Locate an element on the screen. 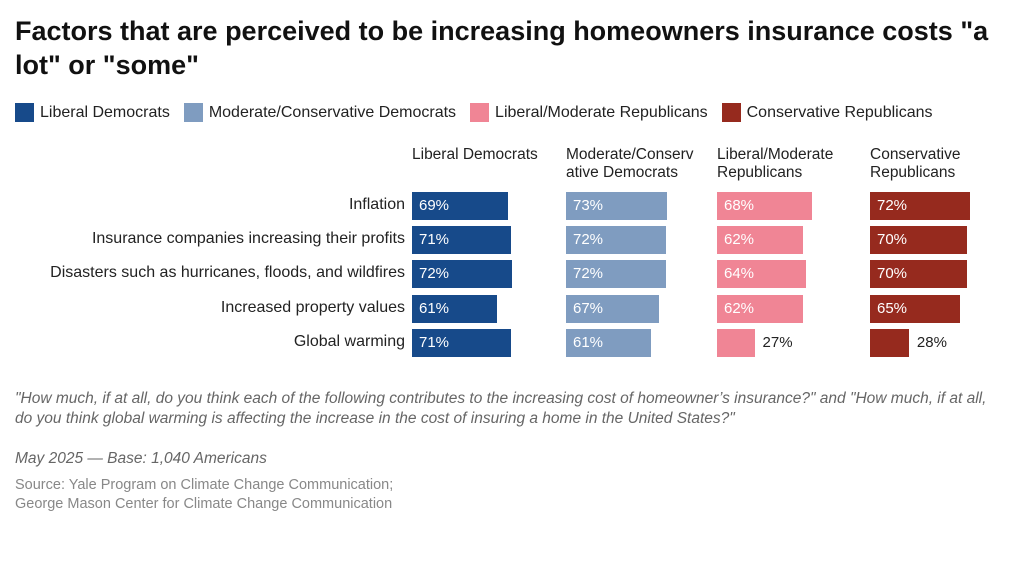 This screenshot has width=1024, height=565. data-label: 28% is located at coordinates (931, 342).